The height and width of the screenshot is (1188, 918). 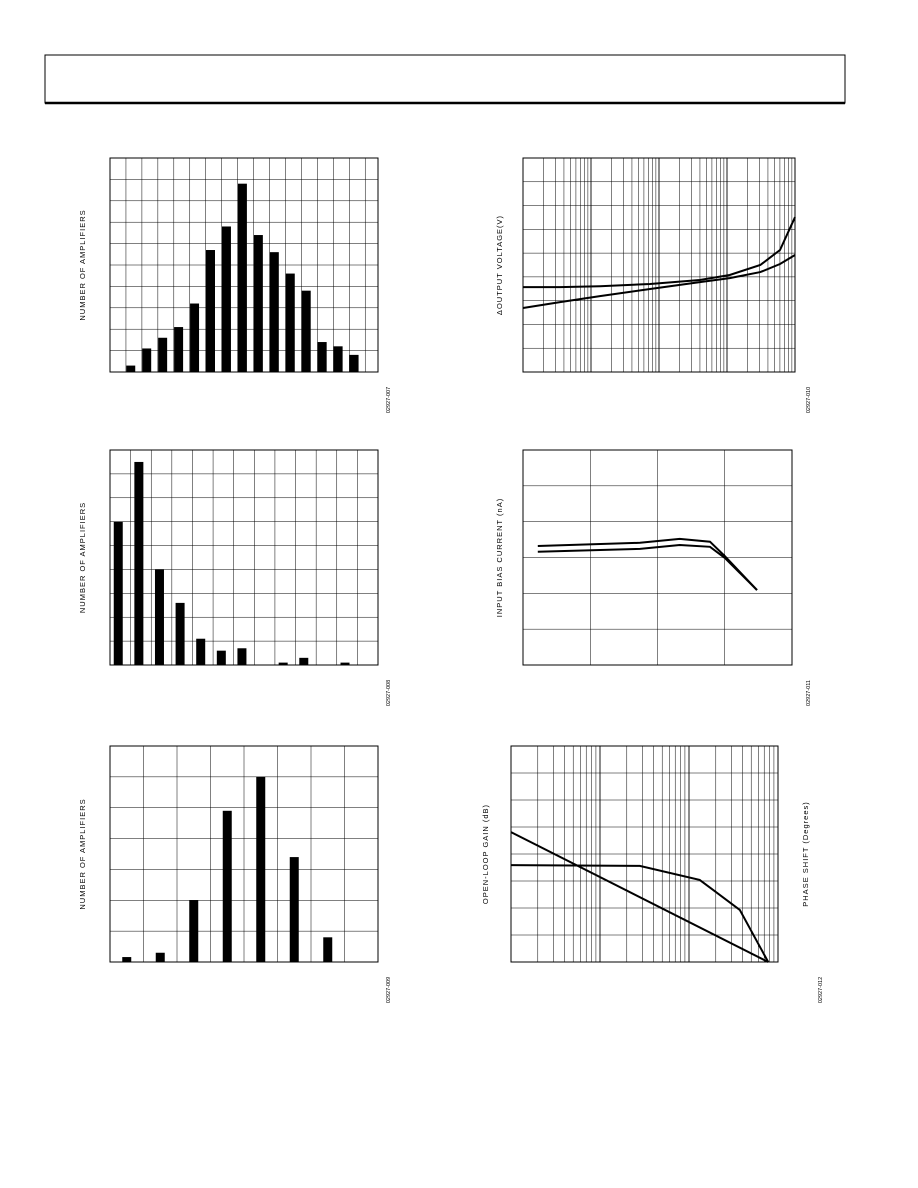 What do you see at coordinates (389, 400) in the screenshot?
I see `figure-code: 02927-007` at bounding box center [389, 400].